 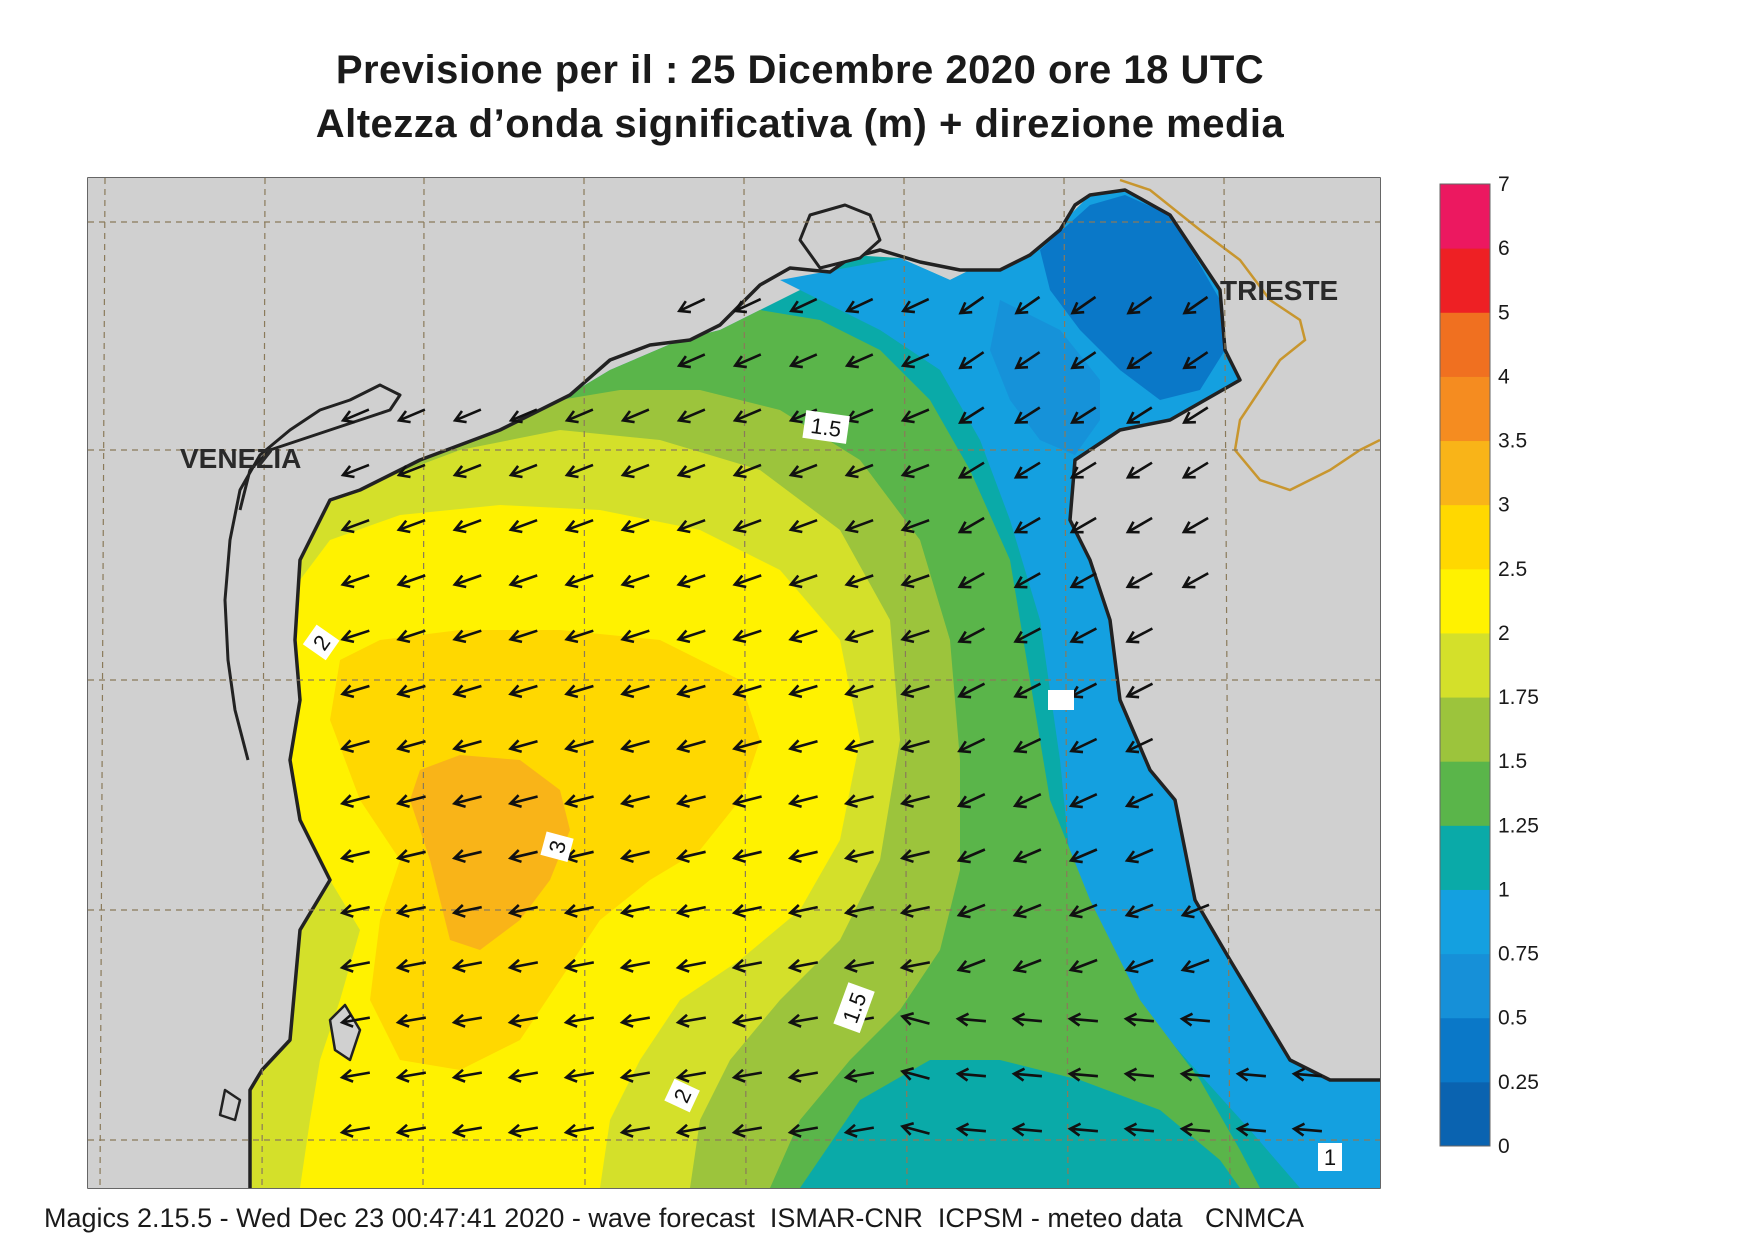 I want to click on color-scale-tick-label: 5, so click(x=1504, y=312).